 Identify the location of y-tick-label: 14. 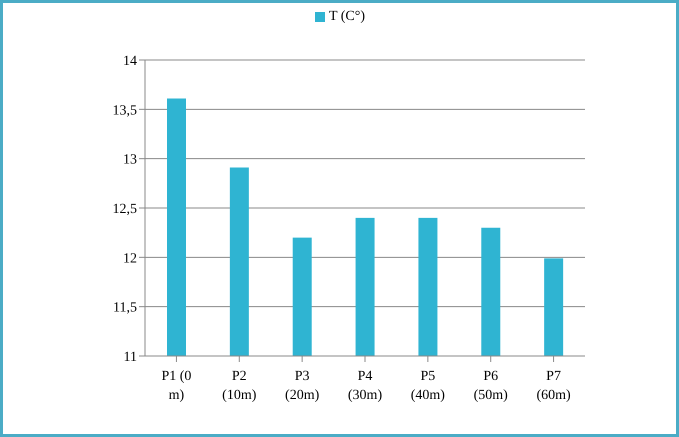
(130, 61).